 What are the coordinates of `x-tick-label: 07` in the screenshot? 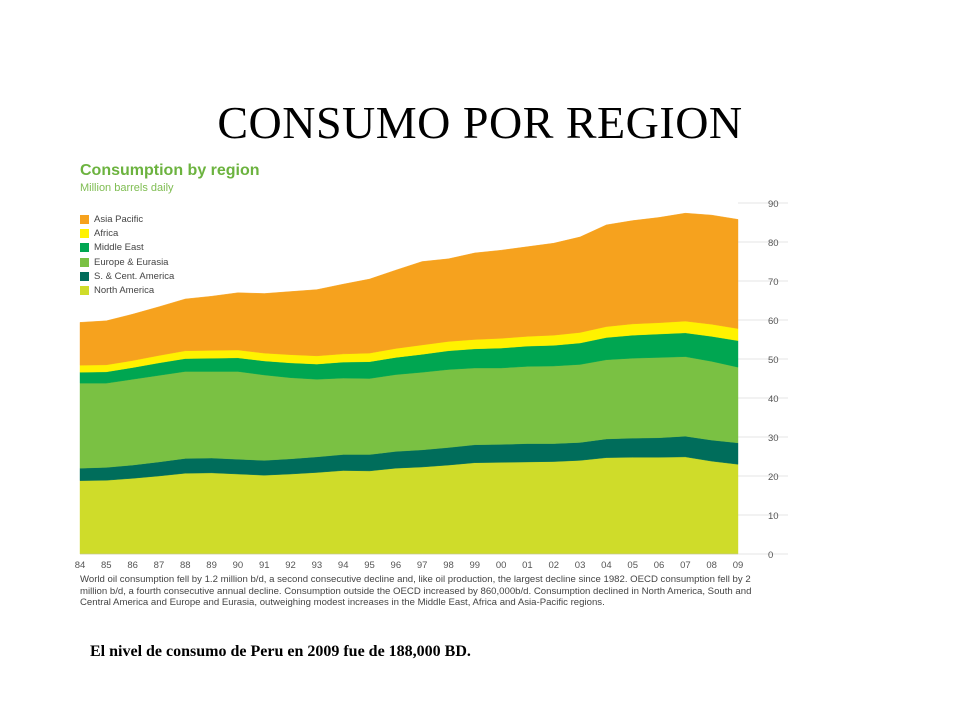 It's located at (685, 565).